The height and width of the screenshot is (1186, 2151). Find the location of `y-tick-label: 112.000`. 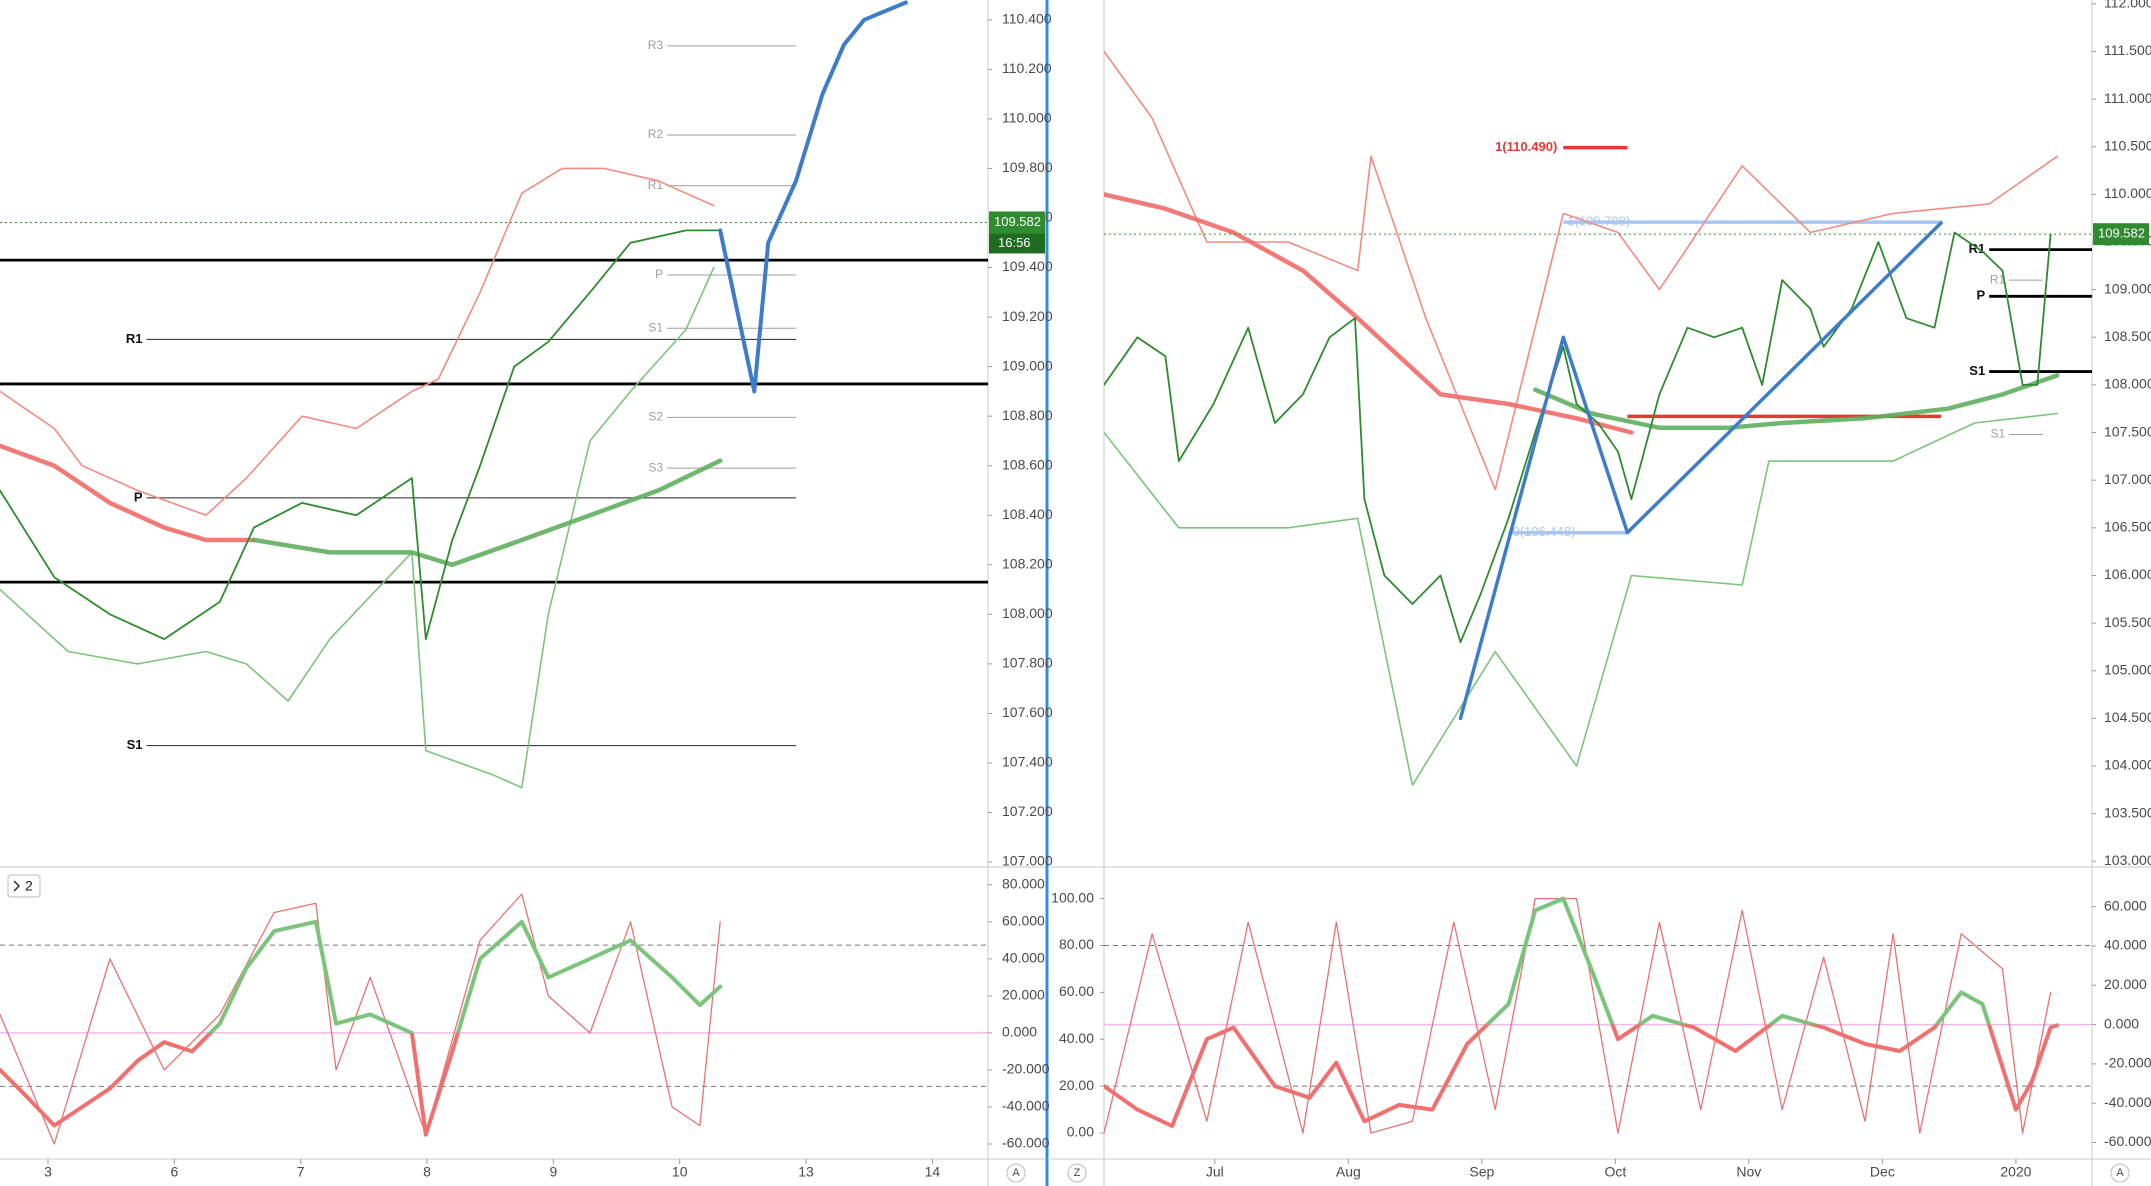

y-tick-label: 112.000 is located at coordinates (2127, 5).